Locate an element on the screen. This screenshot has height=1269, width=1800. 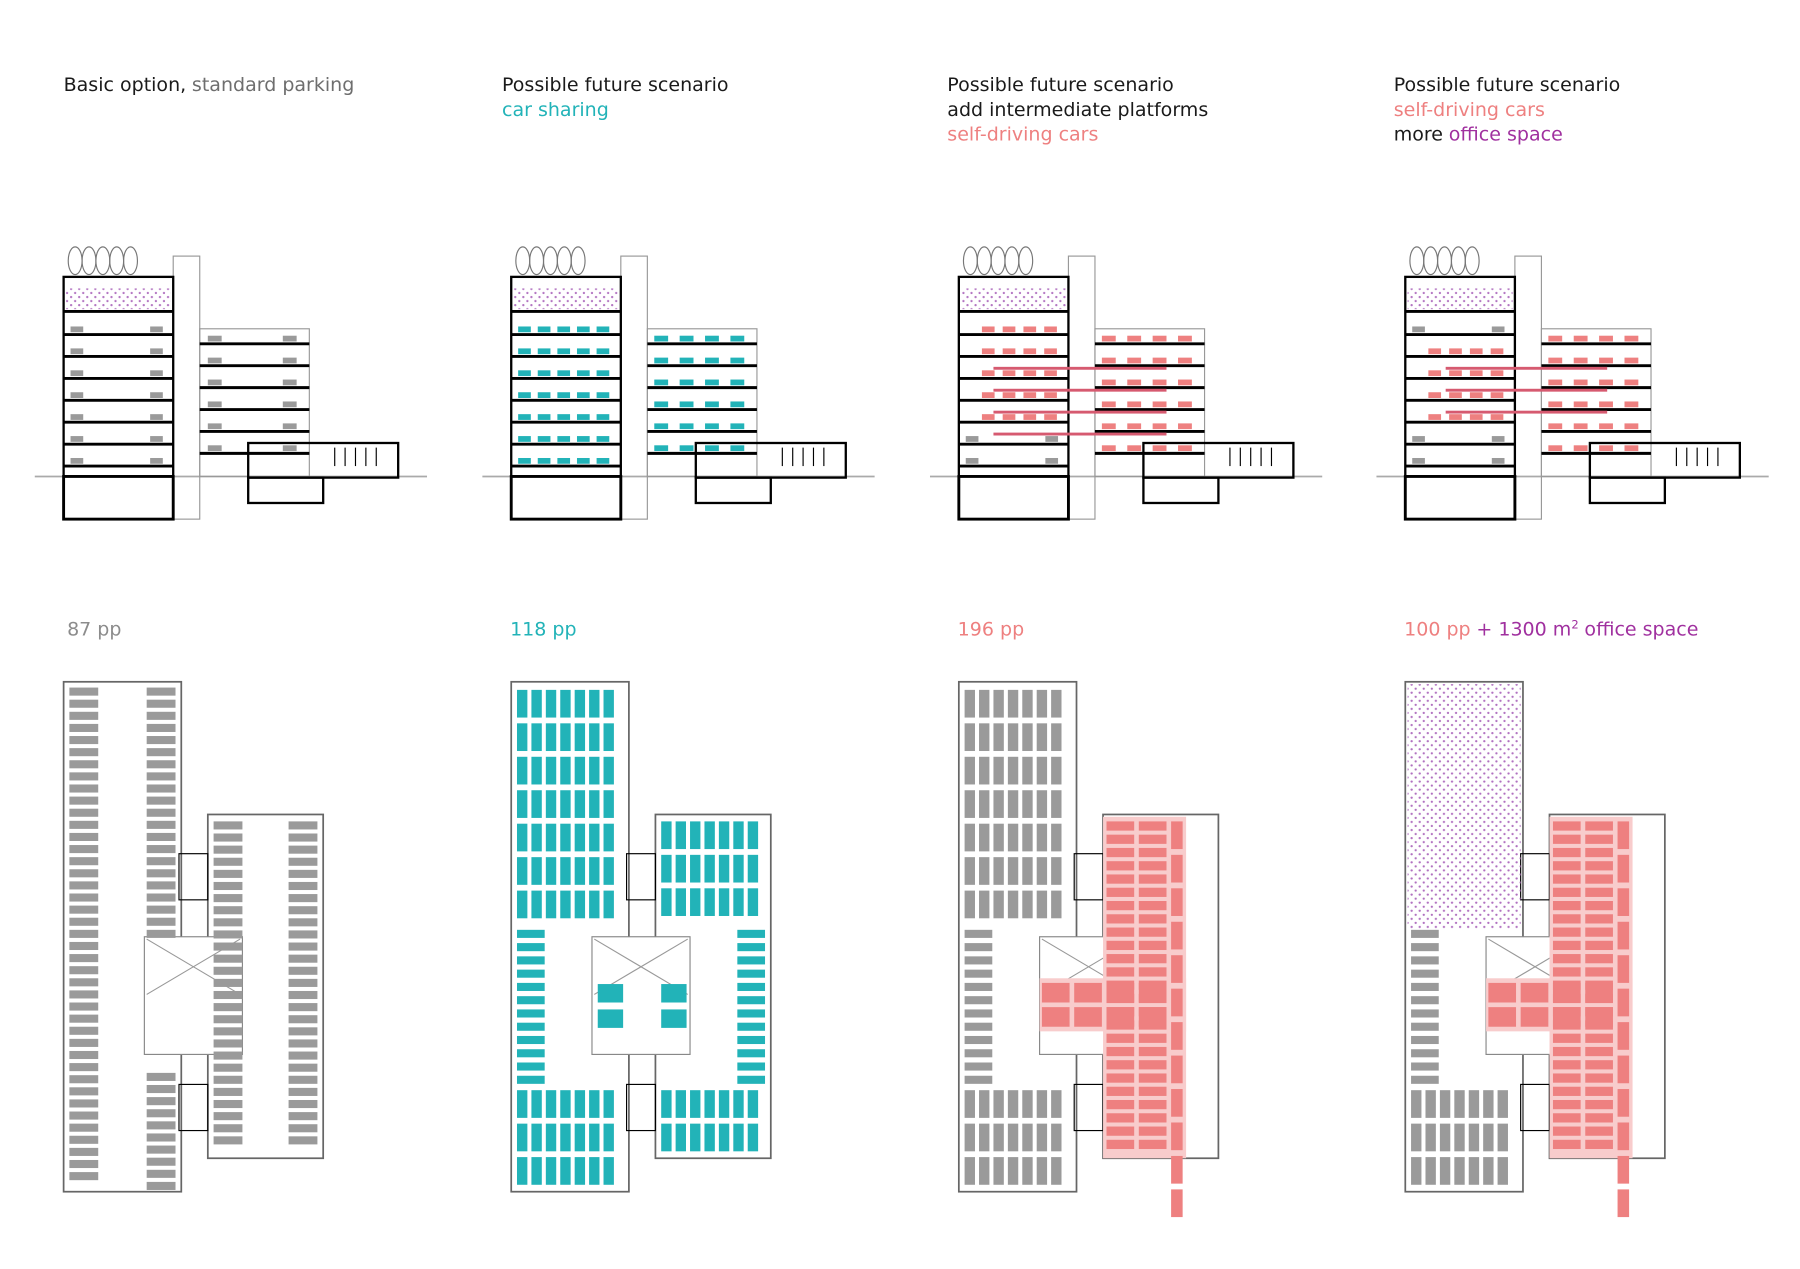
text-segment: Possible future scenario is located at coordinates (1507, 85).